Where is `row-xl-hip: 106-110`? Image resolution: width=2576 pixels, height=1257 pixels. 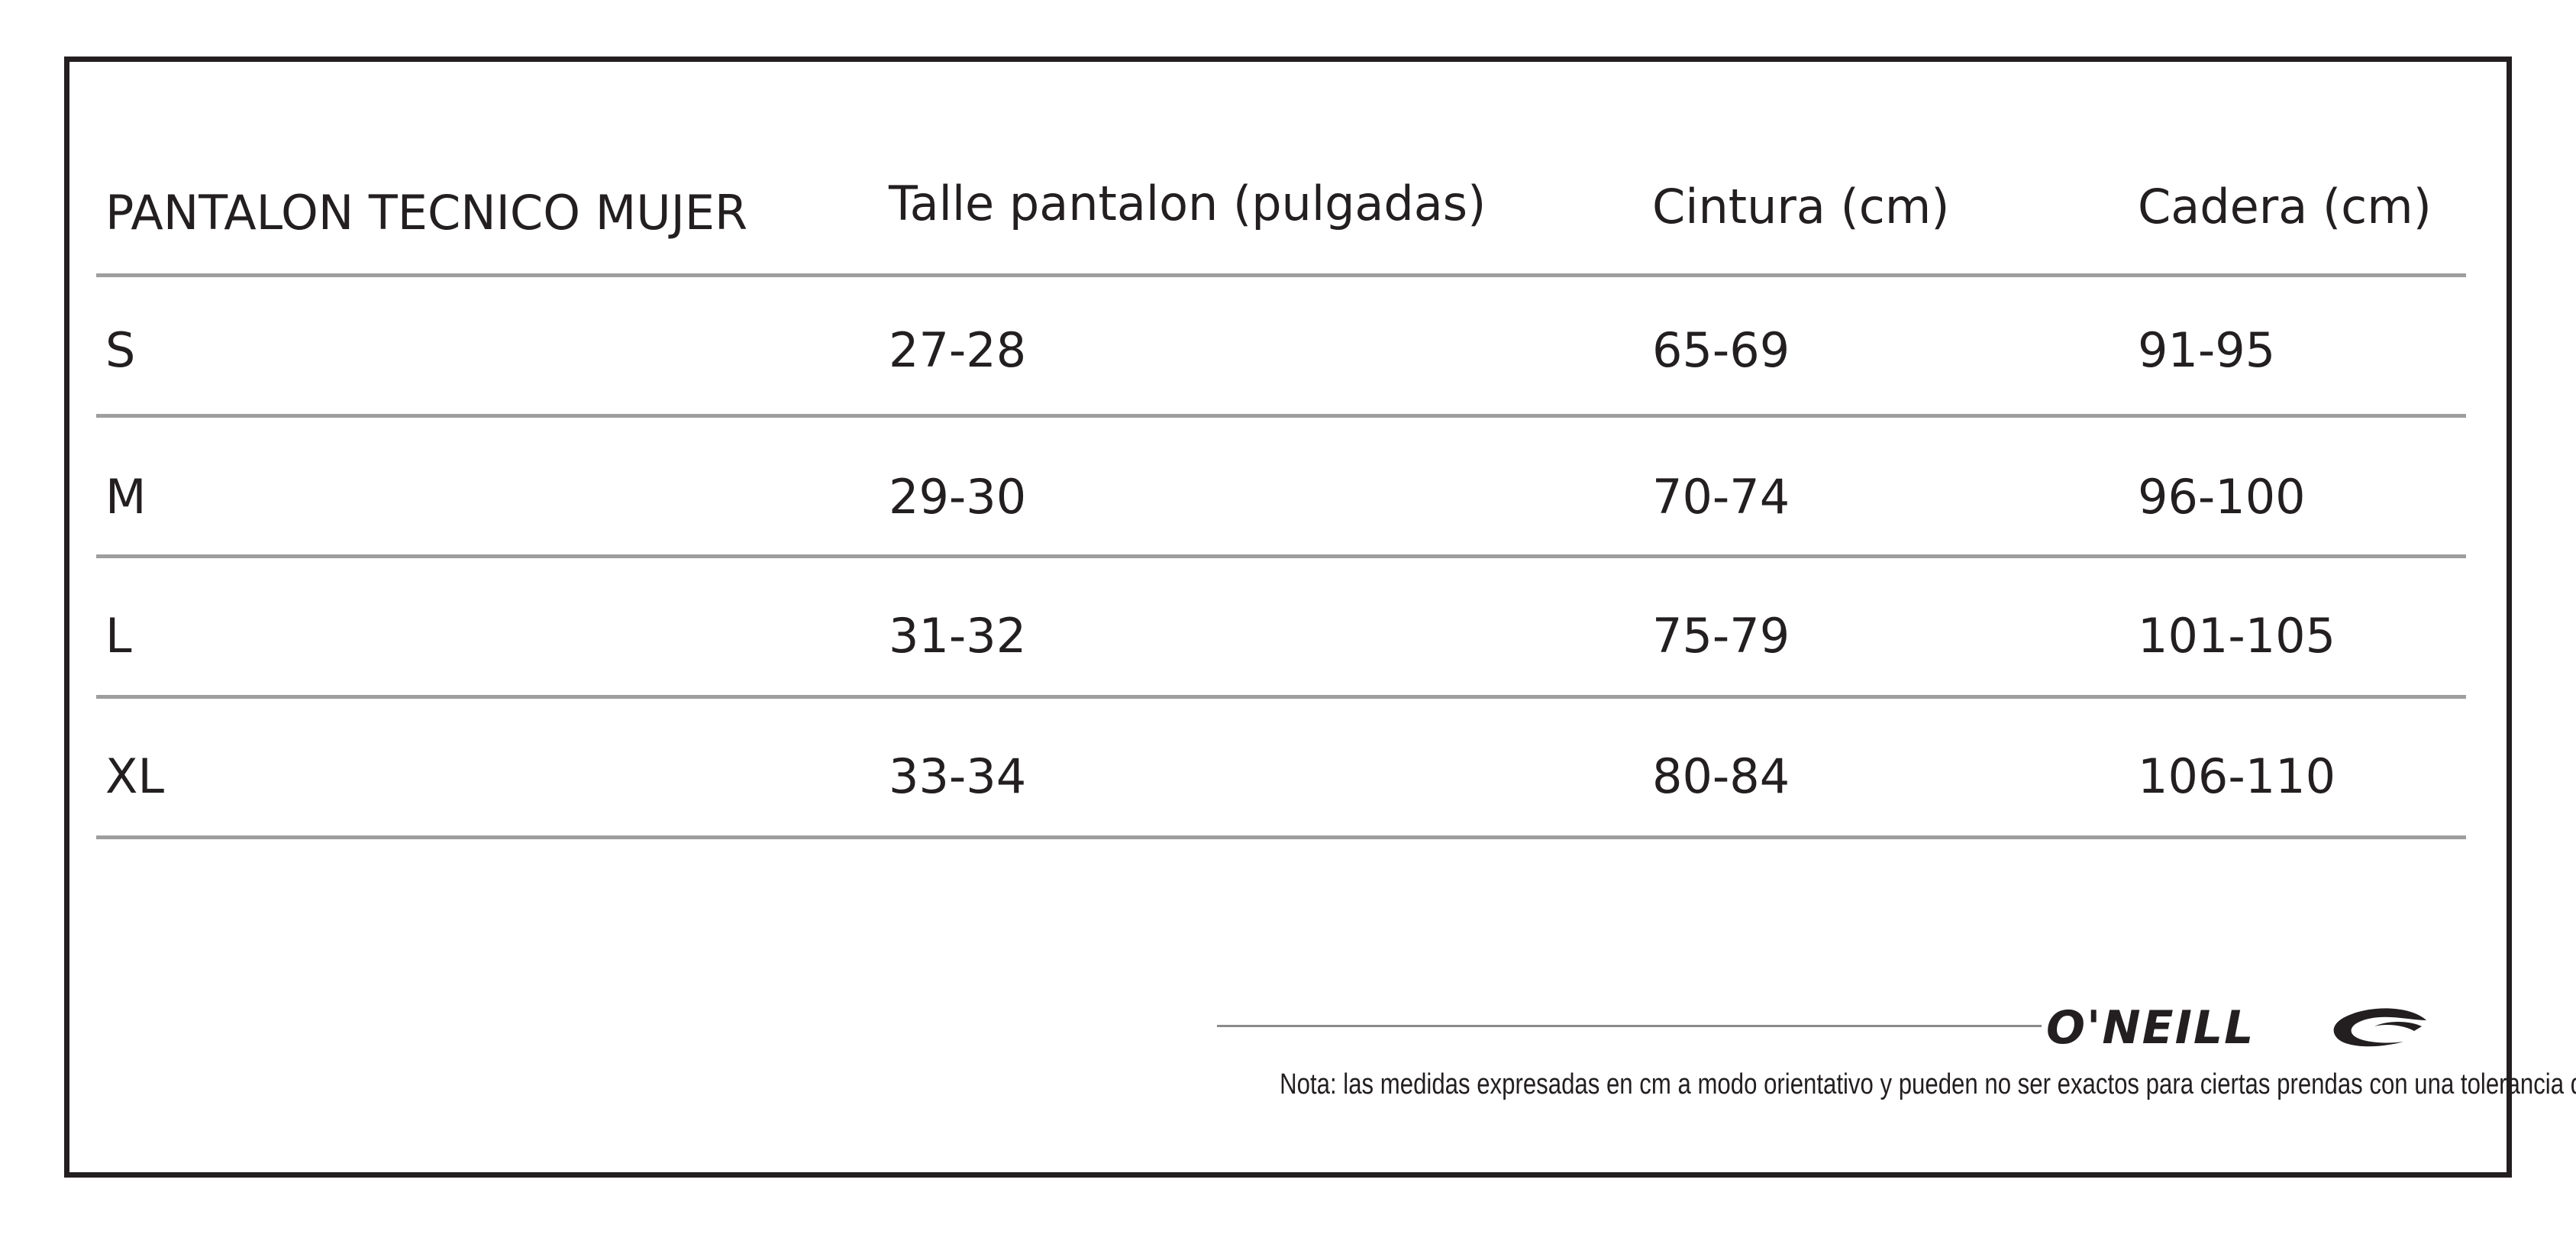
row-xl-hip: 106-110 is located at coordinates (2237, 776).